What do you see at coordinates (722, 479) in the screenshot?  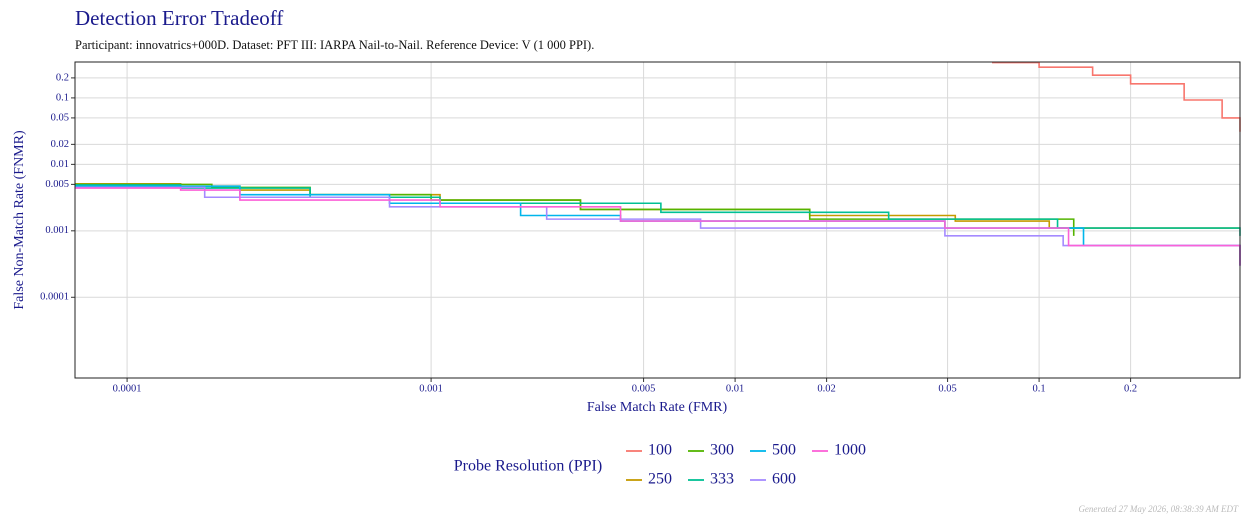 I see `legend-label: 333` at bounding box center [722, 479].